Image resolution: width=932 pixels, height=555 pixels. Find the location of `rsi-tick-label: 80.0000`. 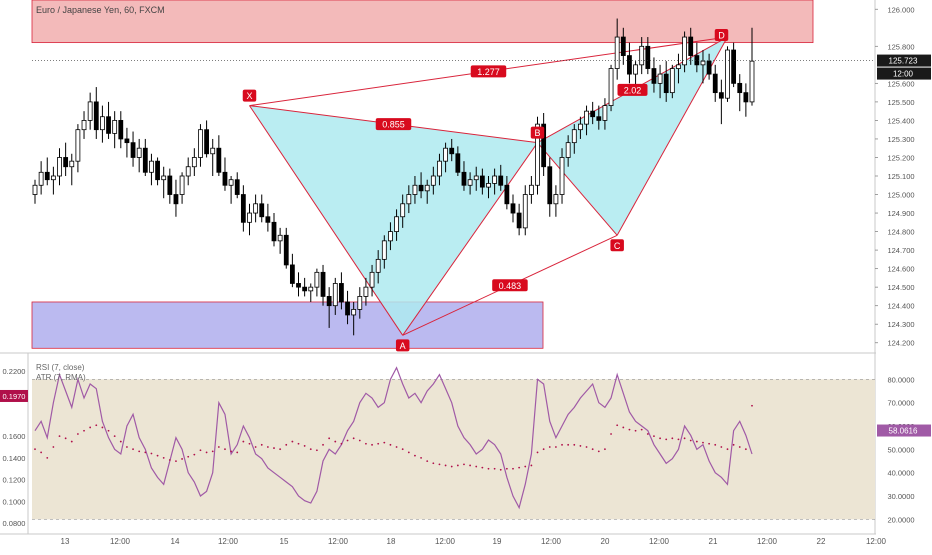

rsi-tick-label: 80.0000 is located at coordinates (900, 379).